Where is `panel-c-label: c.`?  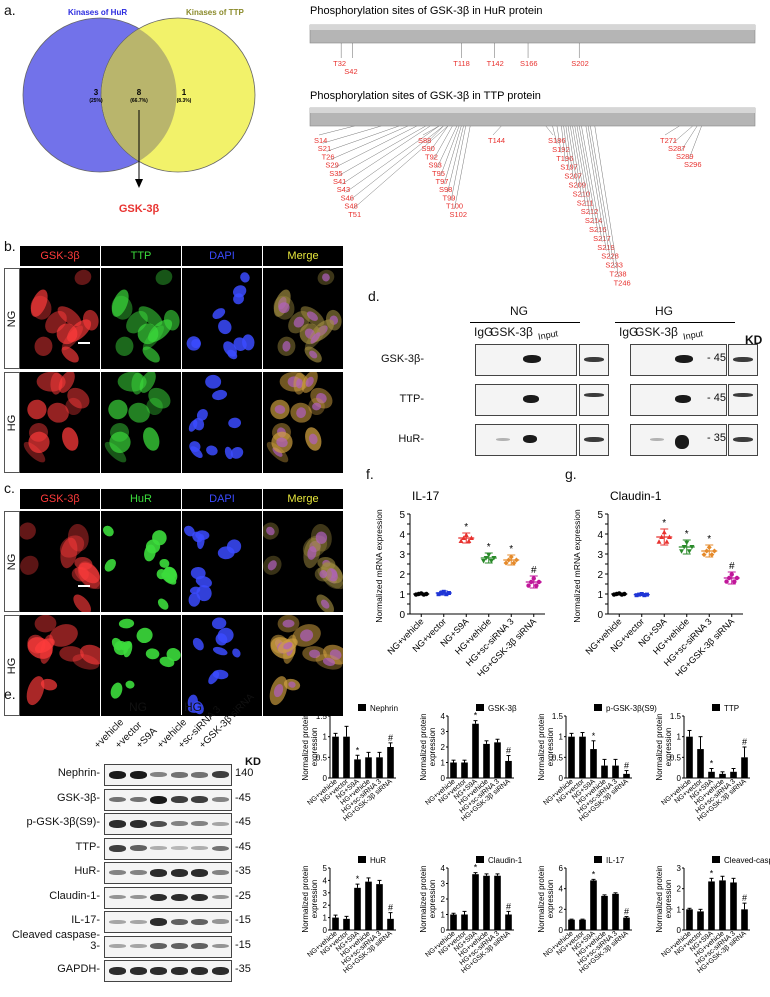 panel-c-label: c. is located at coordinates (9, 488).